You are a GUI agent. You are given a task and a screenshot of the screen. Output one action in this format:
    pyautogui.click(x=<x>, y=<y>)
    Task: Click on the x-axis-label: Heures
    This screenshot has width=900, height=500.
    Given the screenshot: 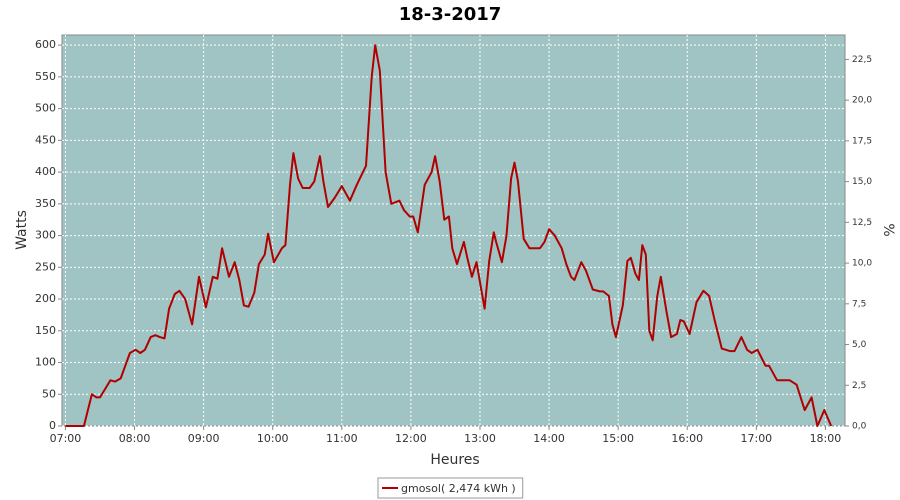 What is the action you would take?
    pyautogui.click(x=454, y=460)
    